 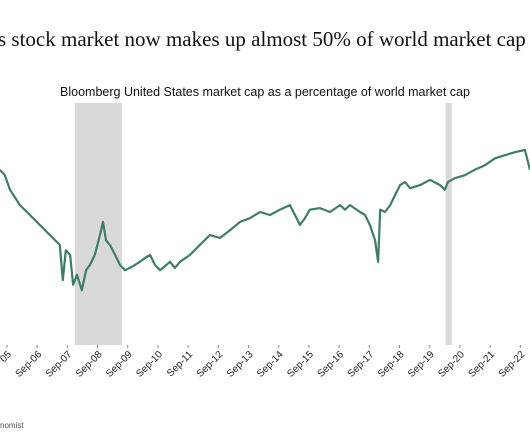 What do you see at coordinates (482, 364) in the screenshot?
I see `x-tick-label: Sep-21` at bounding box center [482, 364].